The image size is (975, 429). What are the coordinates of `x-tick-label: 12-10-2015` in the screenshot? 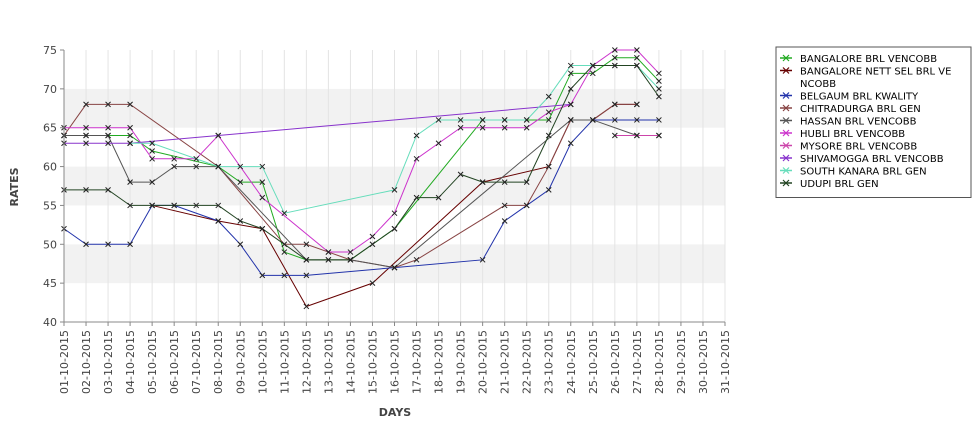 It's located at (306, 362).